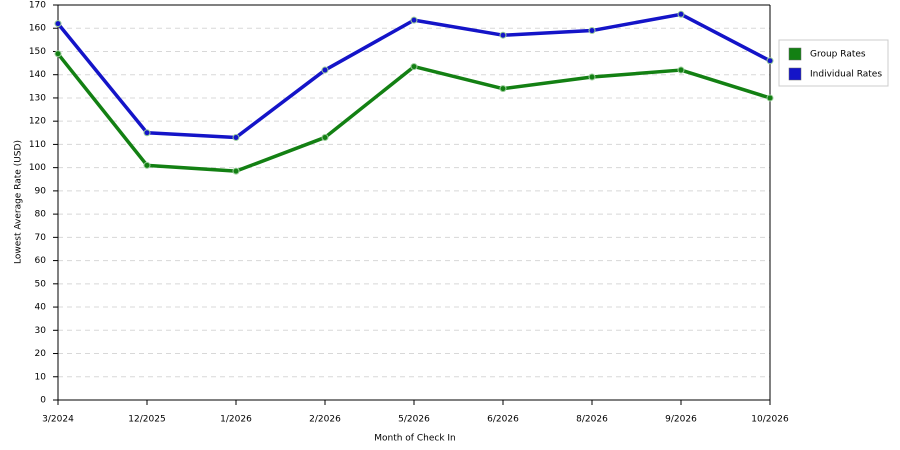 The width and height of the screenshot is (900, 450). Describe the element at coordinates (414, 420) in the screenshot. I see `x-tick-label: 5/2026` at that location.